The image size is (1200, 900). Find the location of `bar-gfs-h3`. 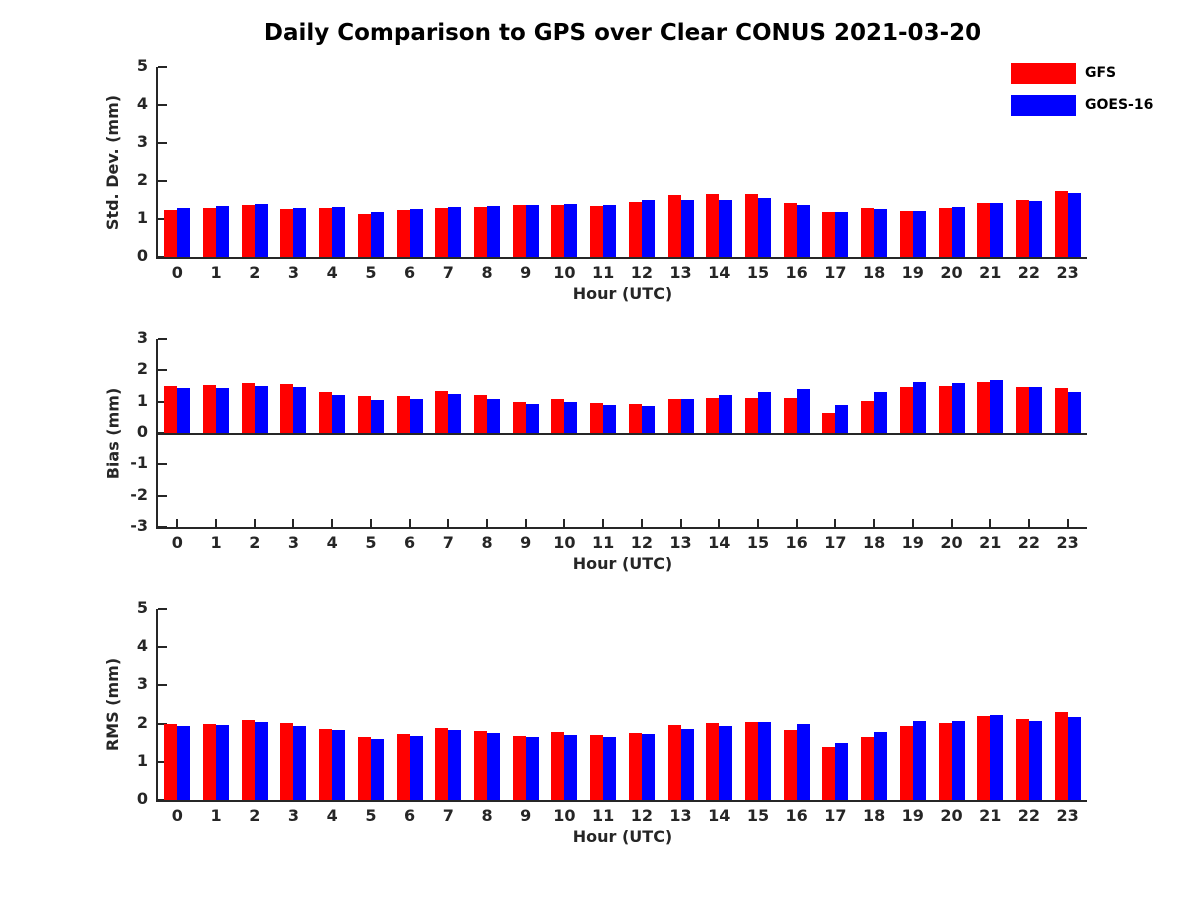

bar-gfs-h3 is located at coordinates (287, 408).